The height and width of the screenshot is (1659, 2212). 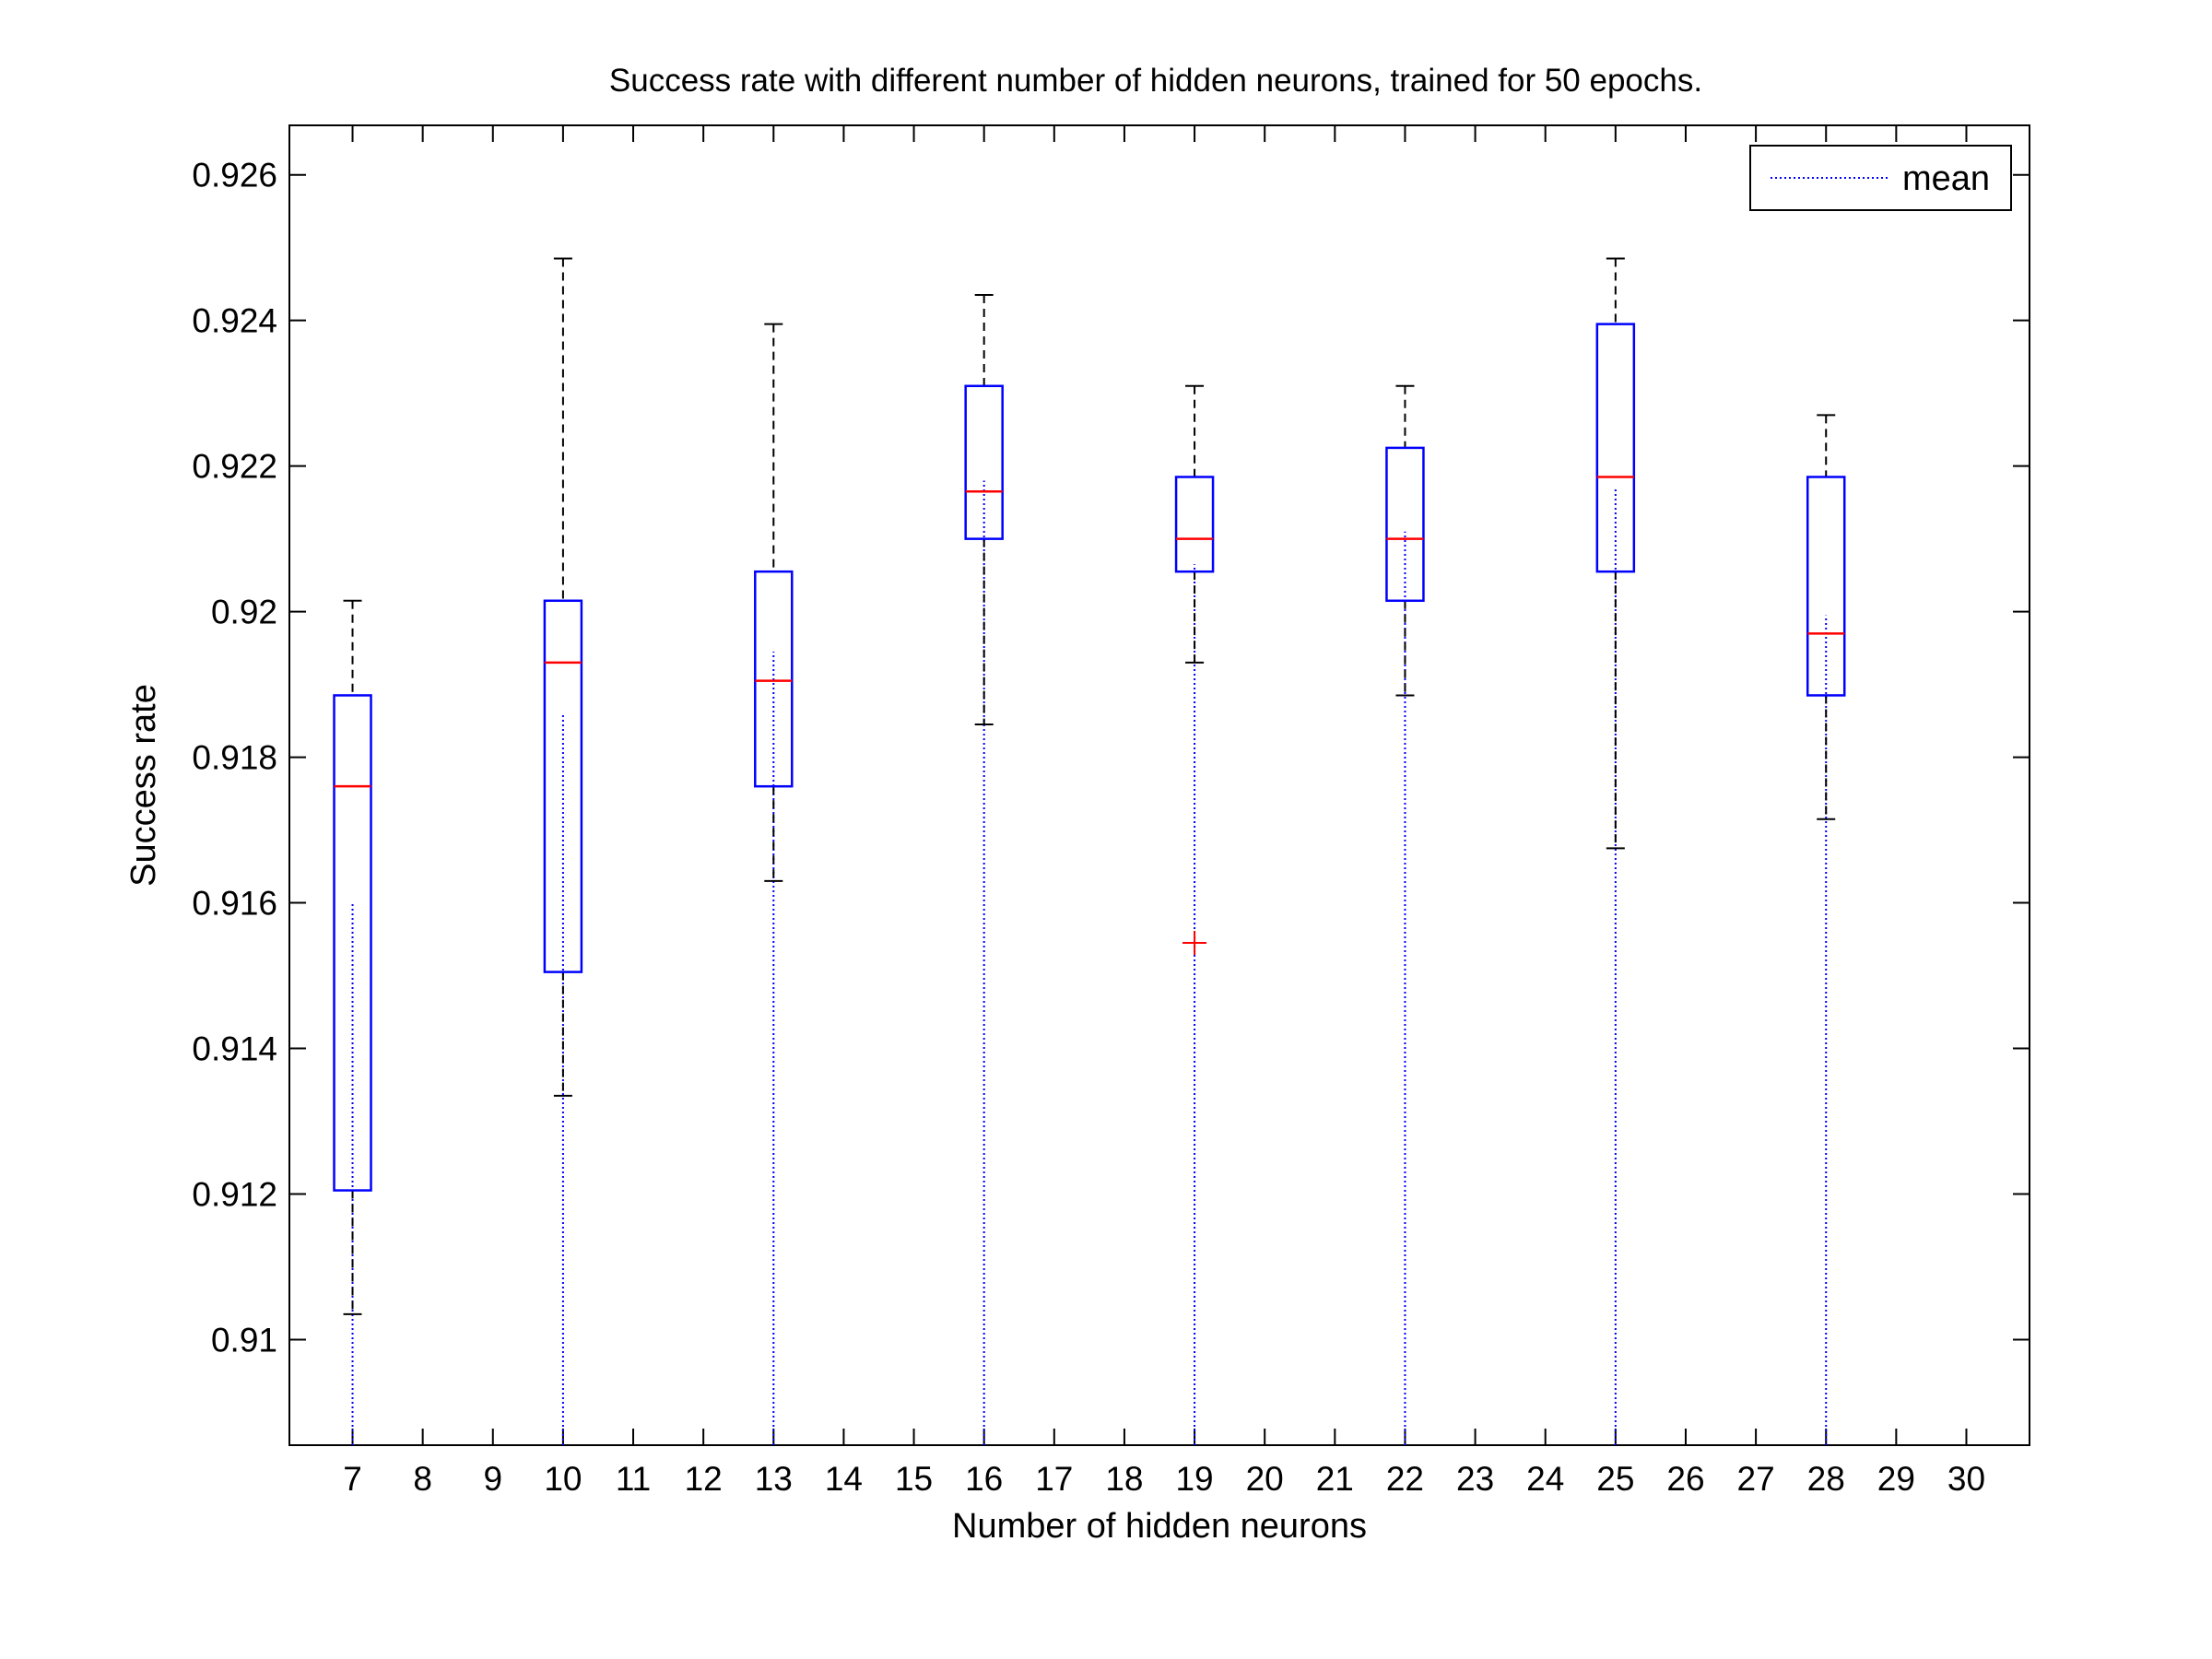 I want to click on x-tick-label: 21, so click(x=1335, y=1479).